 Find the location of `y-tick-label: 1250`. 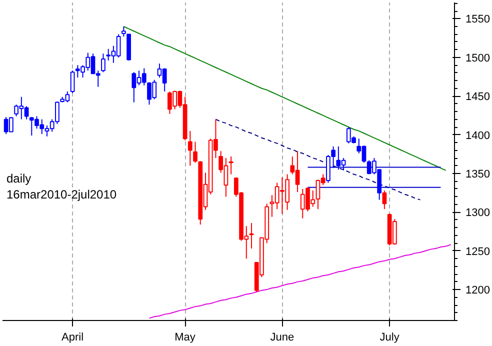

y-tick-label: 1250 is located at coordinates (478, 252).